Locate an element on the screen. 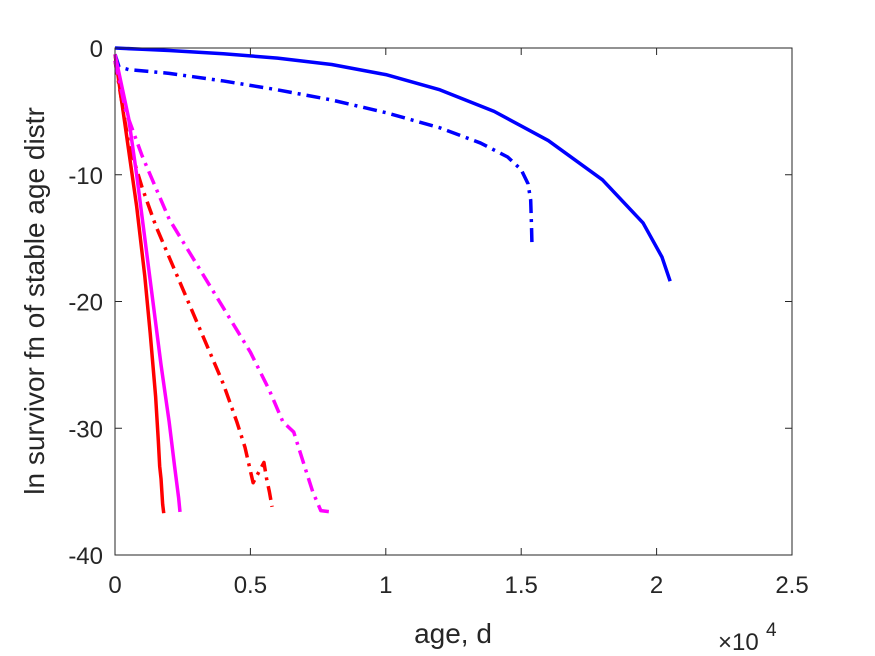 The image size is (875, 656). x-tick-label: 1 is located at coordinates (385, 585).